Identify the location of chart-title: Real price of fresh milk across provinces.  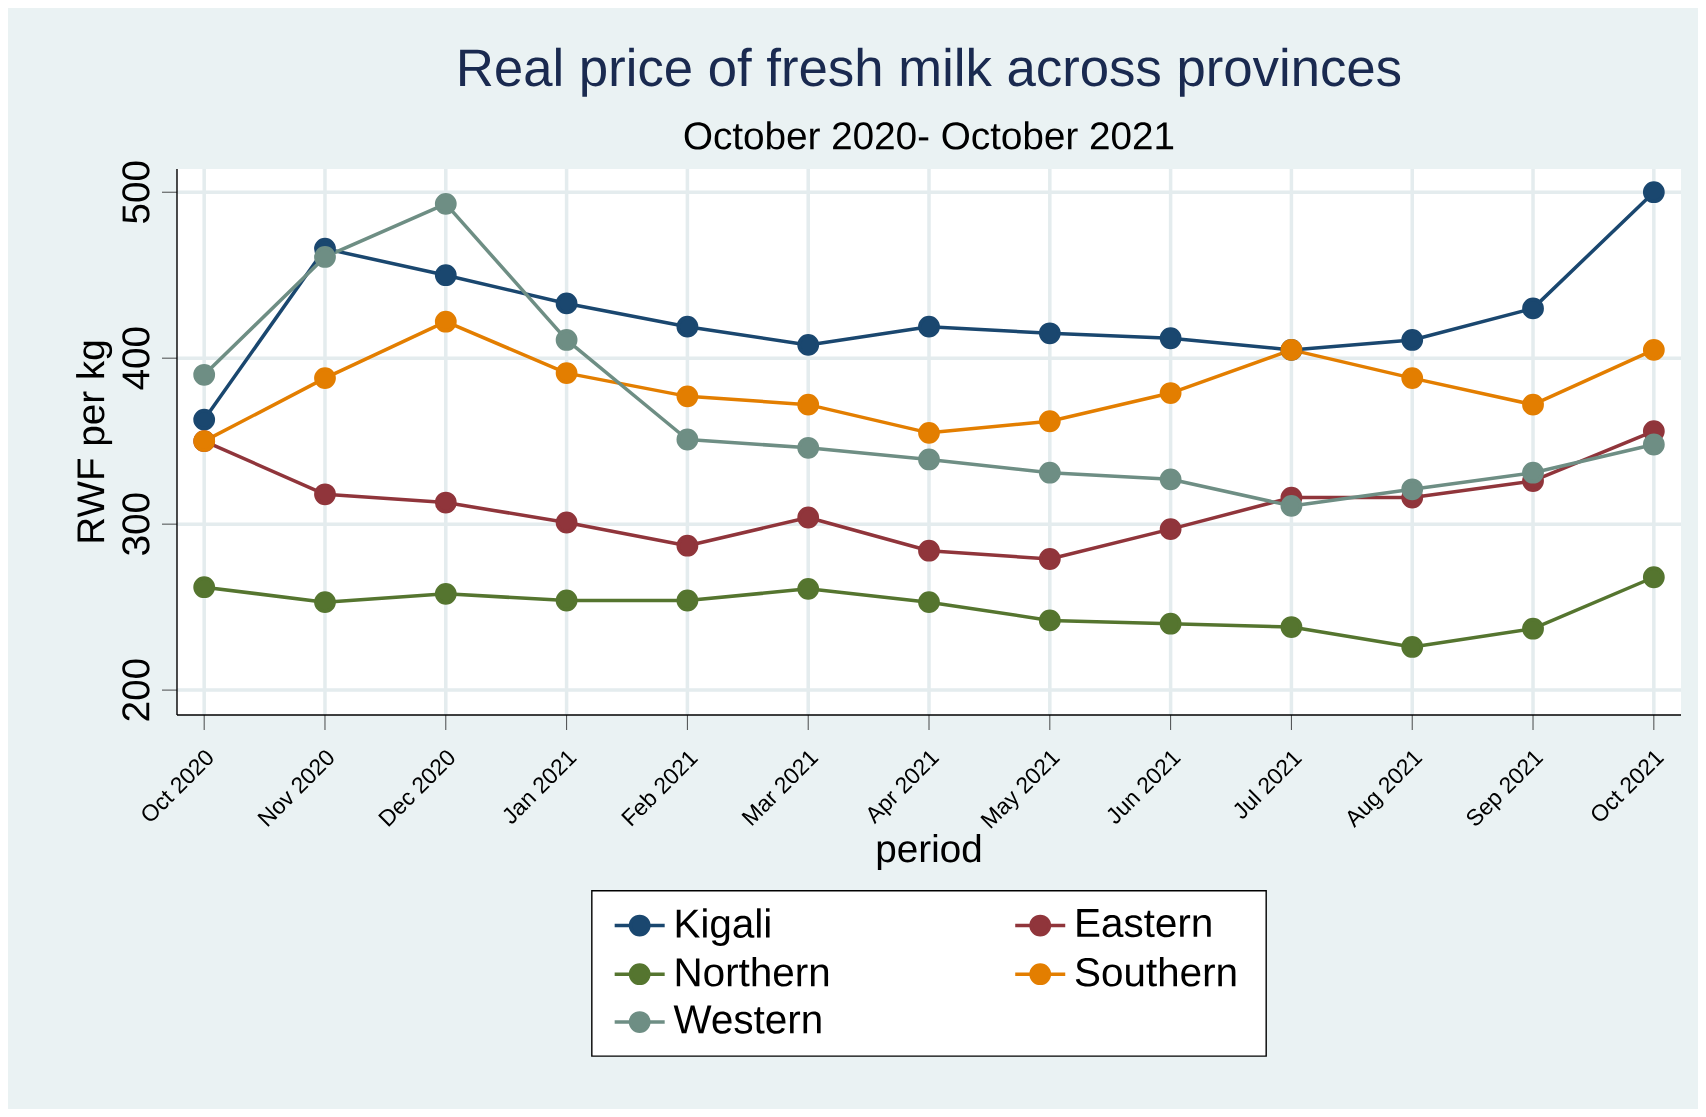
(930, 72).